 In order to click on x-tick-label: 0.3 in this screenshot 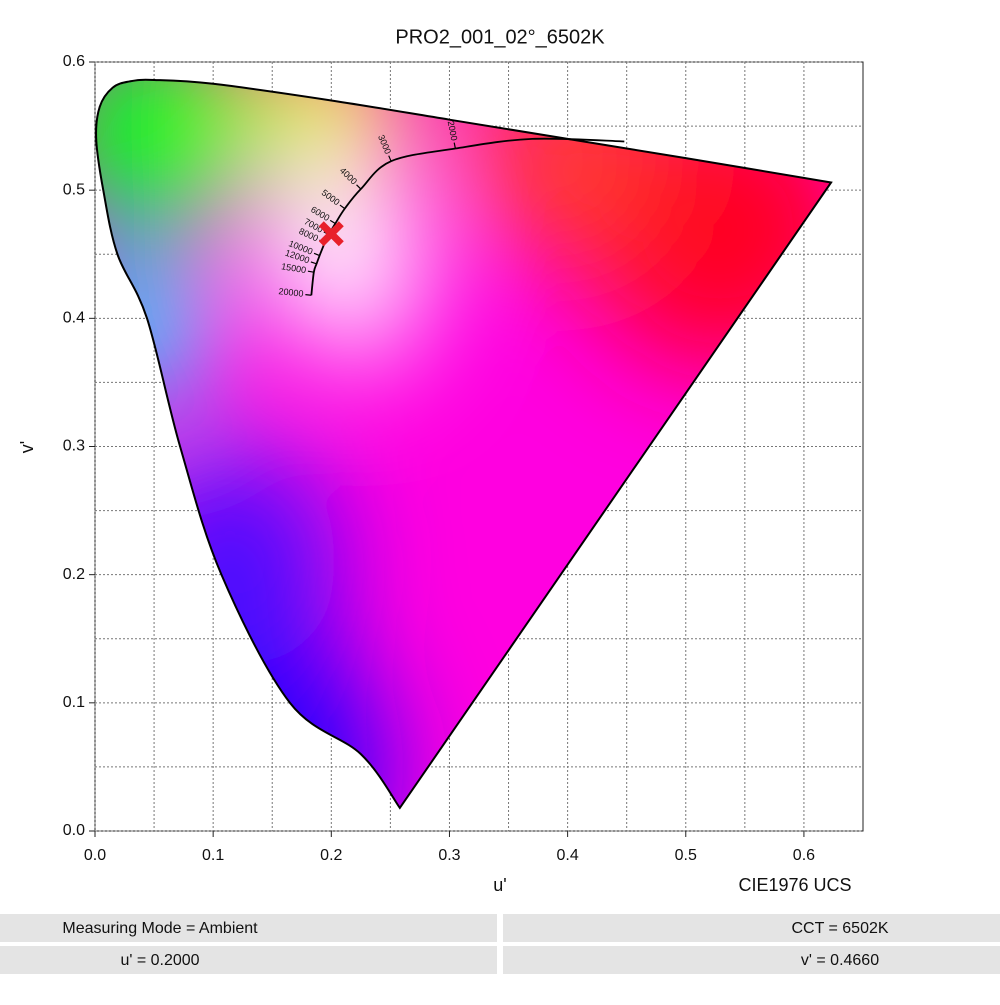, I will do `click(449, 855)`.